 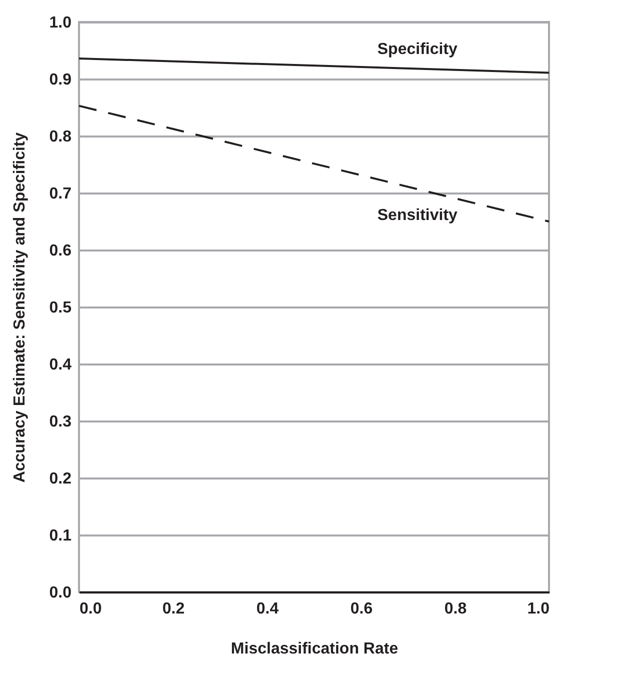 What do you see at coordinates (60, 593) in the screenshot?
I see `y-tick-label: 0.0` at bounding box center [60, 593].